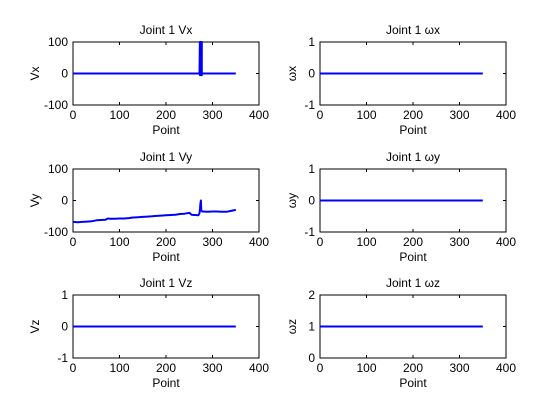 This screenshot has width=560, height=420. What do you see at coordinates (292, 200) in the screenshot?
I see `y-axis-label: ωy` at bounding box center [292, 200].